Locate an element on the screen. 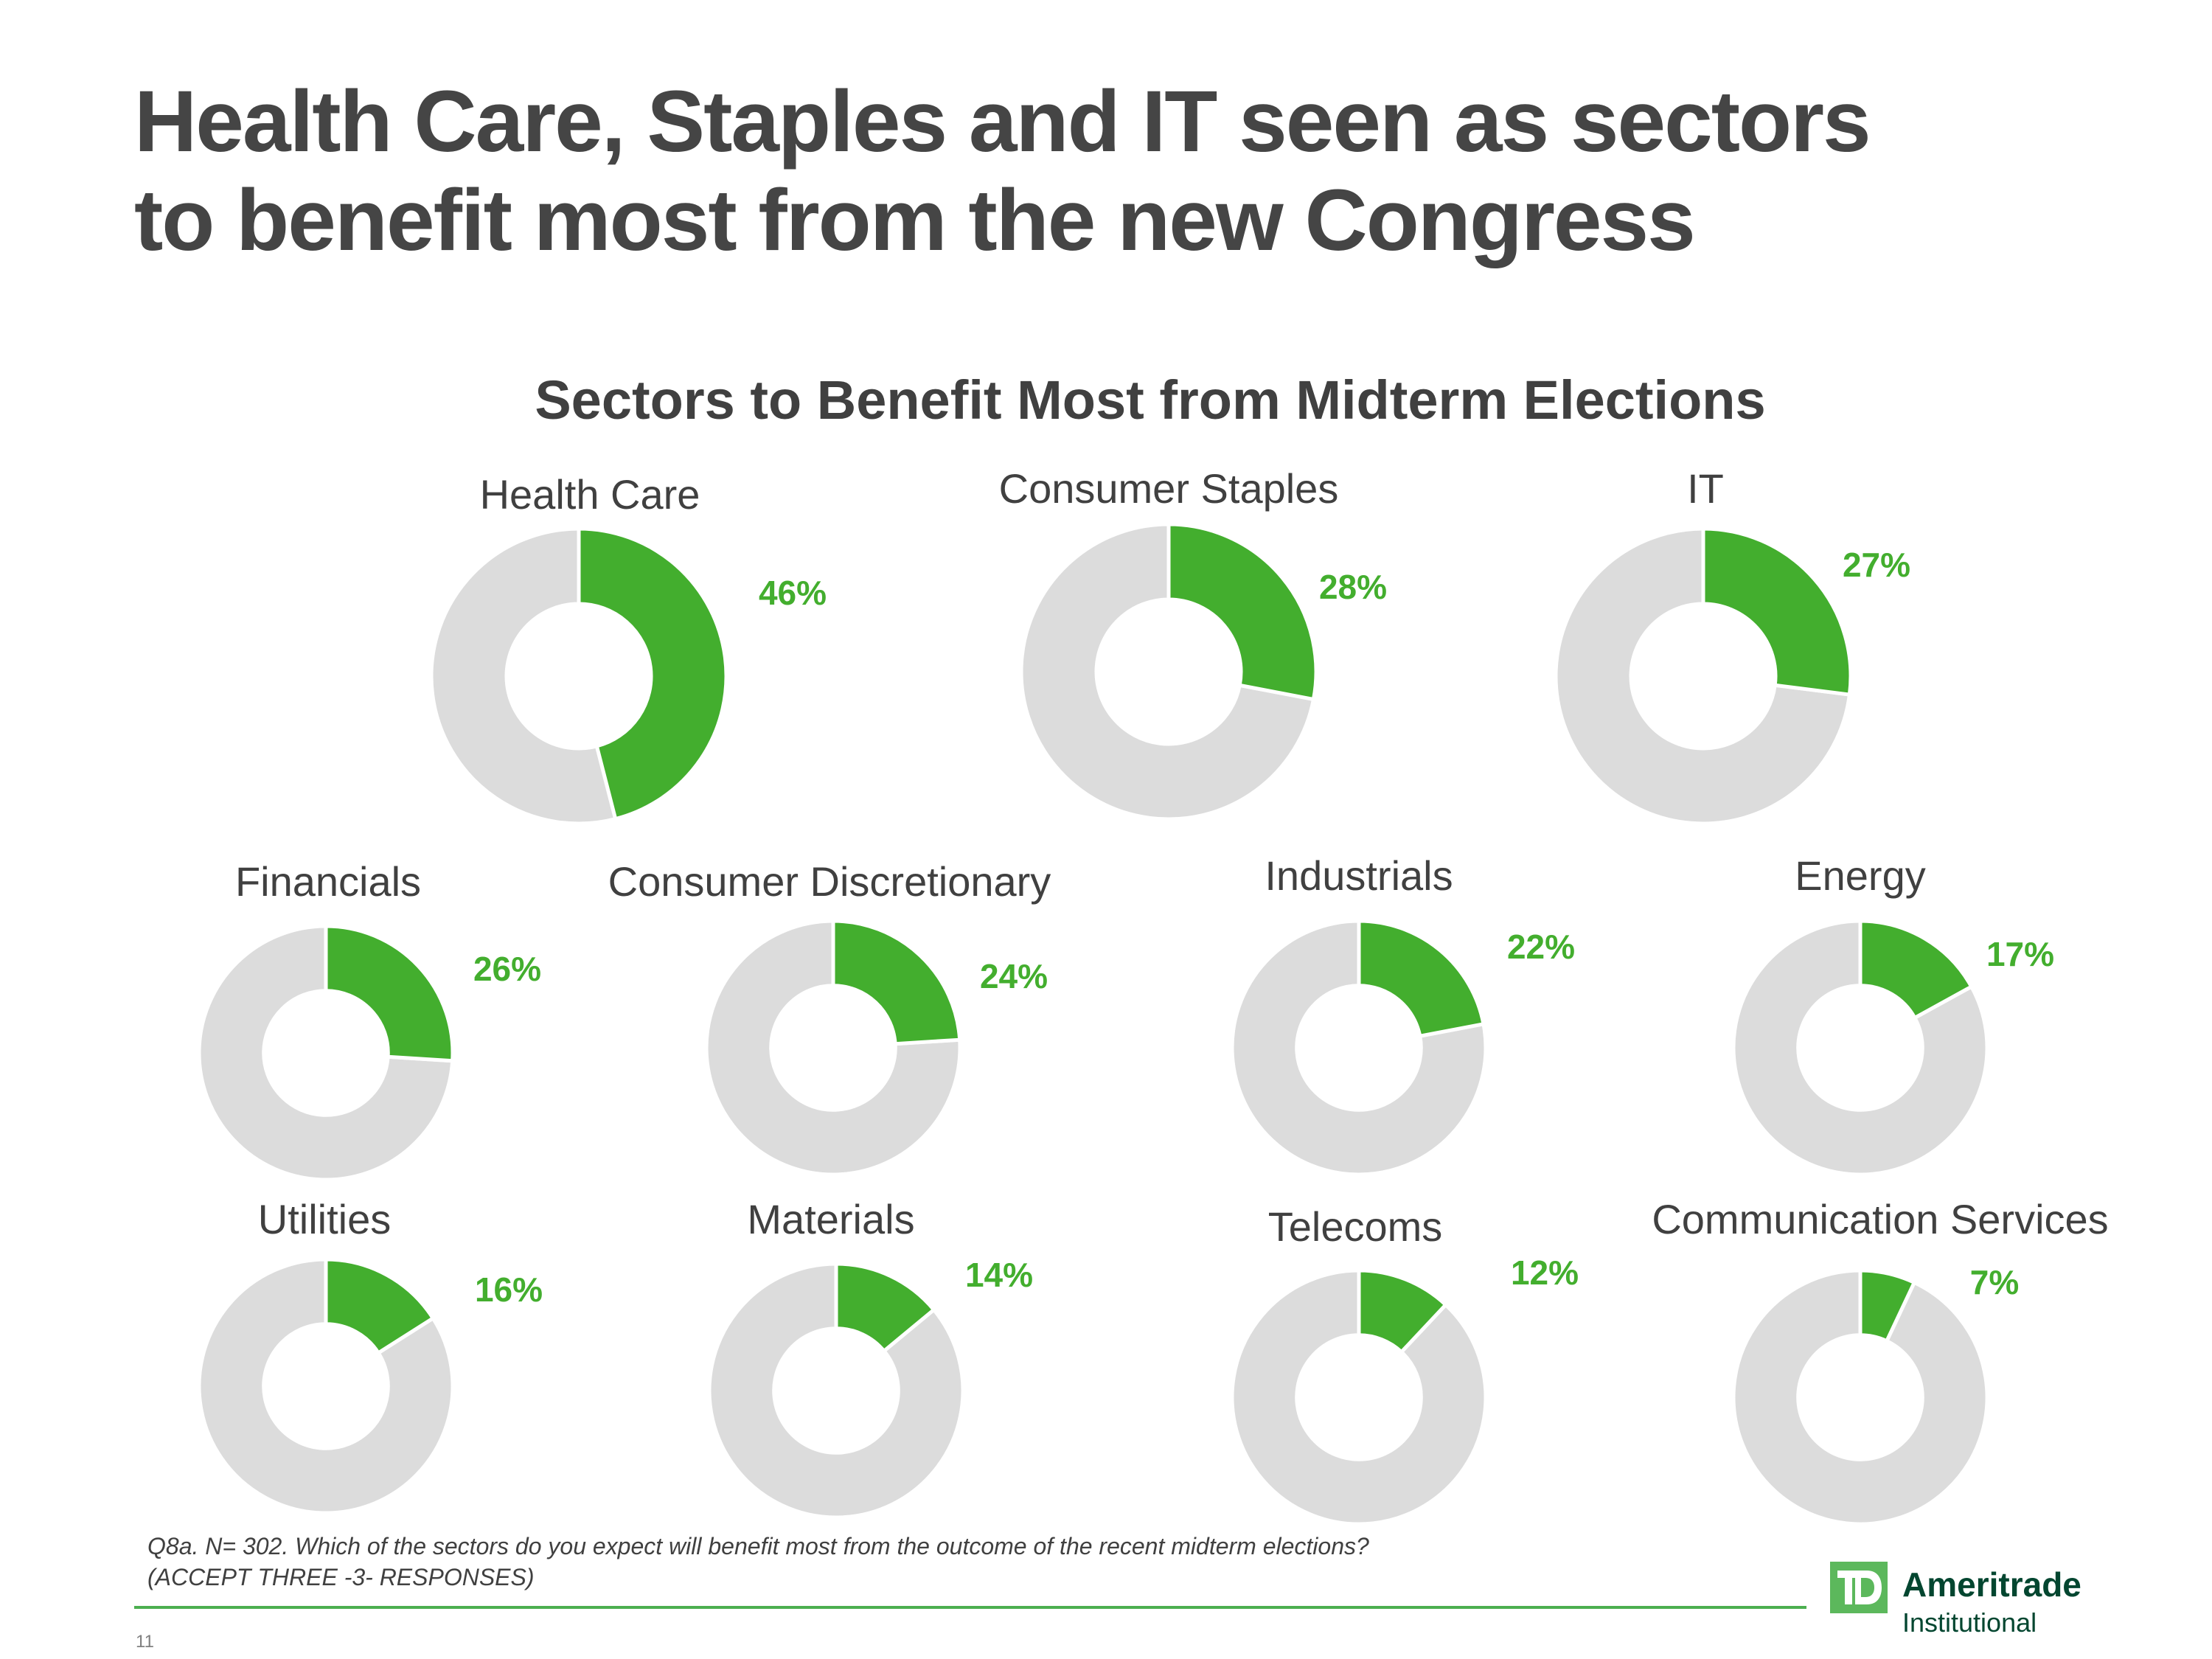 The width and height of the screenshot is (2212, 1659). donut-category-label: Health Care is located at coordinates (590, 494).